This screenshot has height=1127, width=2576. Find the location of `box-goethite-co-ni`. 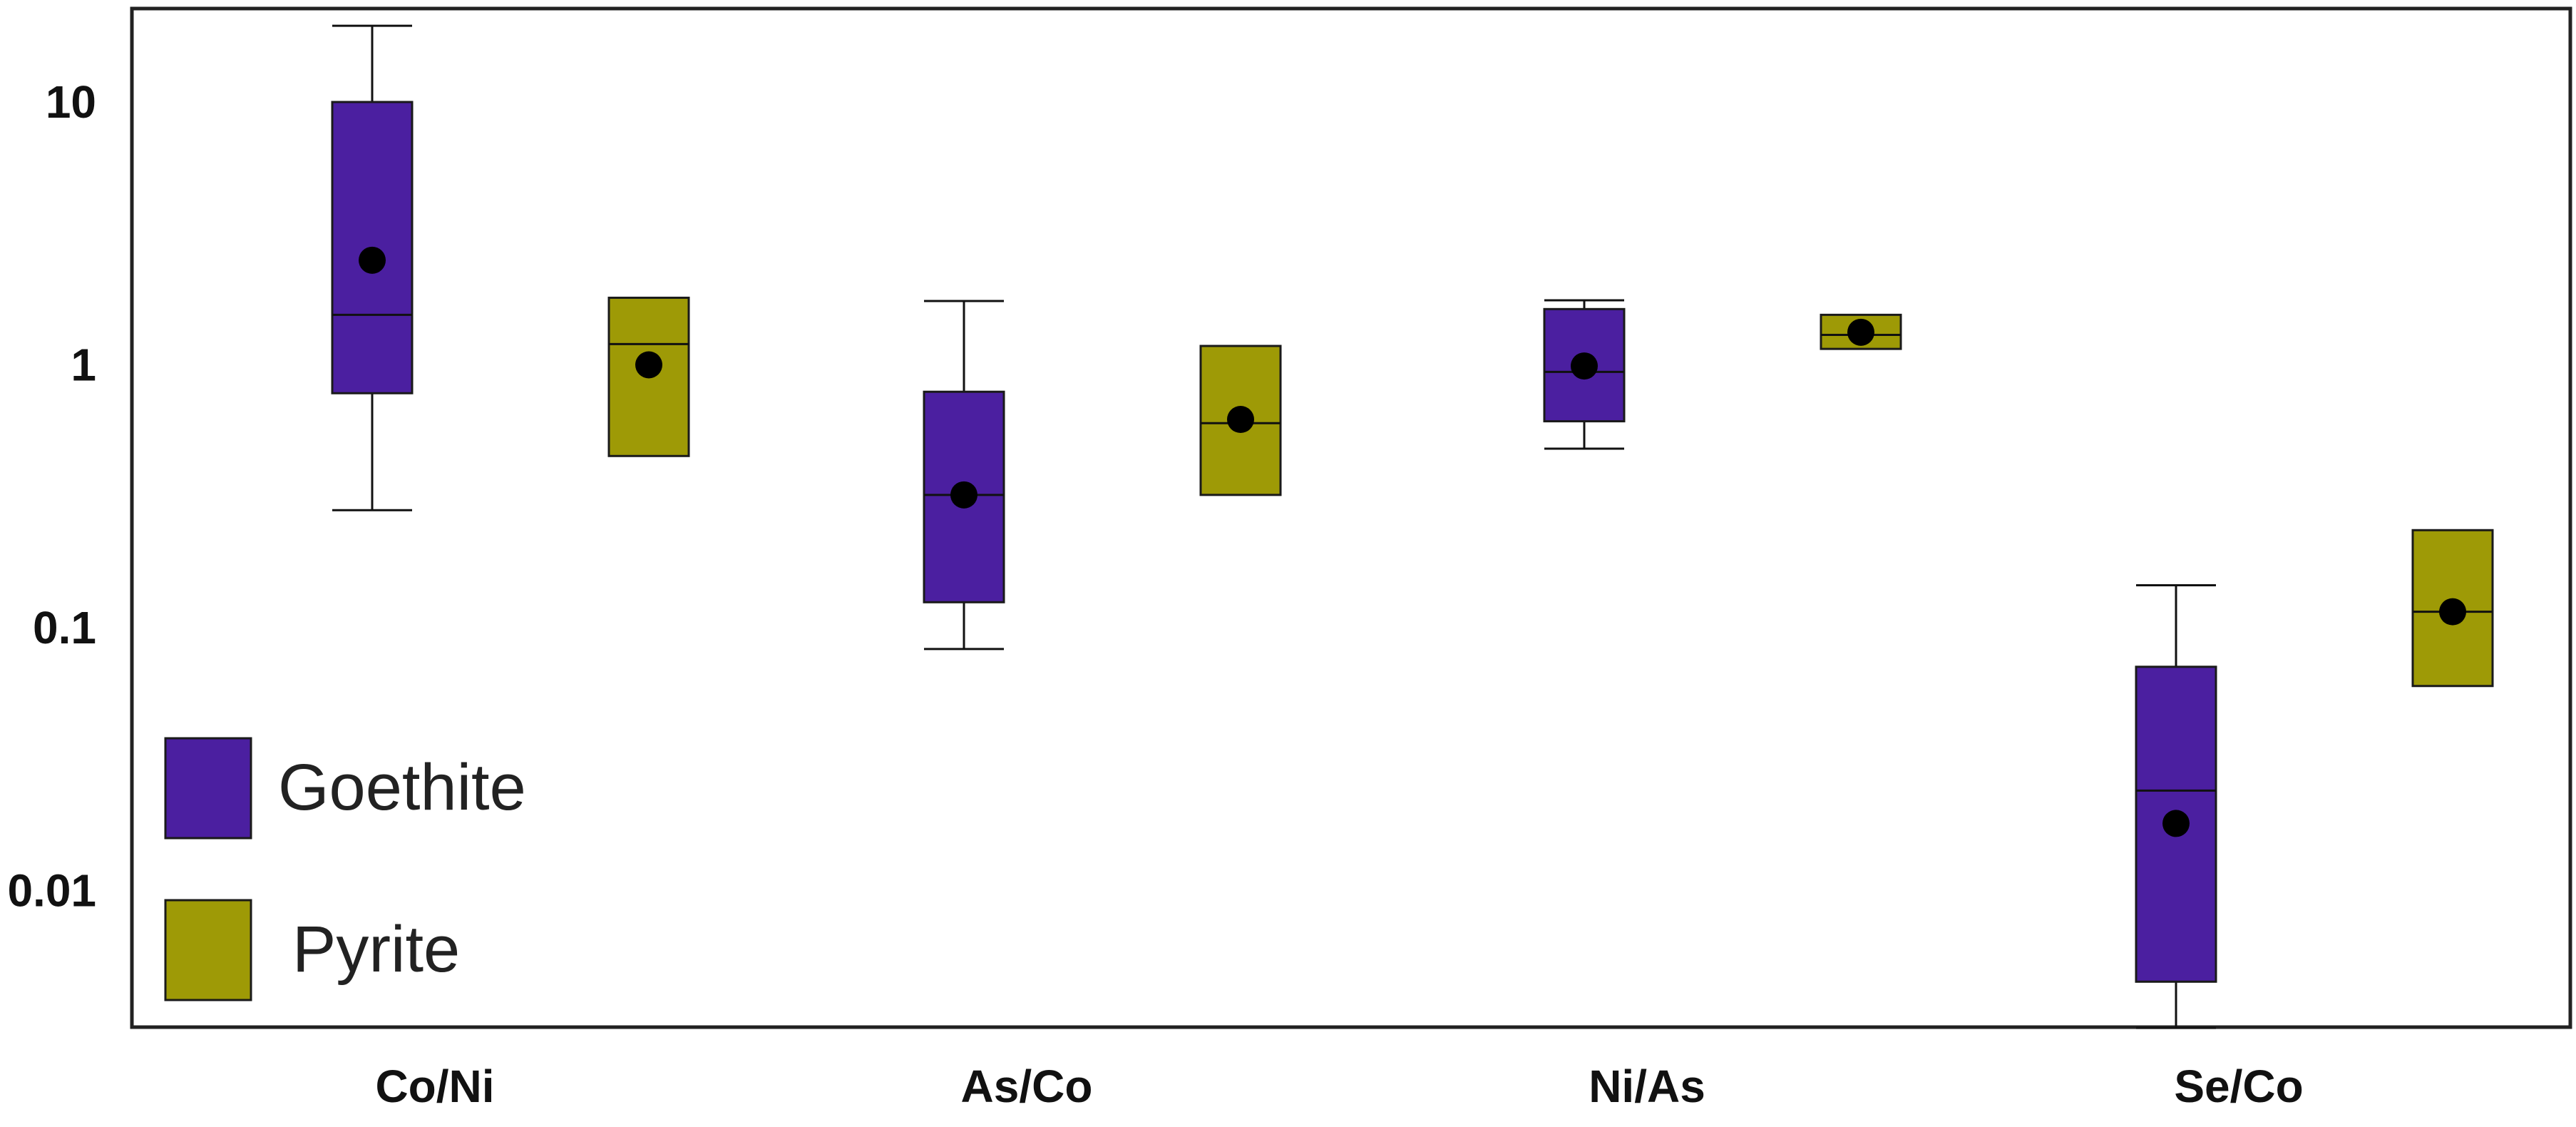

box-goethite-co-ni is located at coordinates (372, 268).